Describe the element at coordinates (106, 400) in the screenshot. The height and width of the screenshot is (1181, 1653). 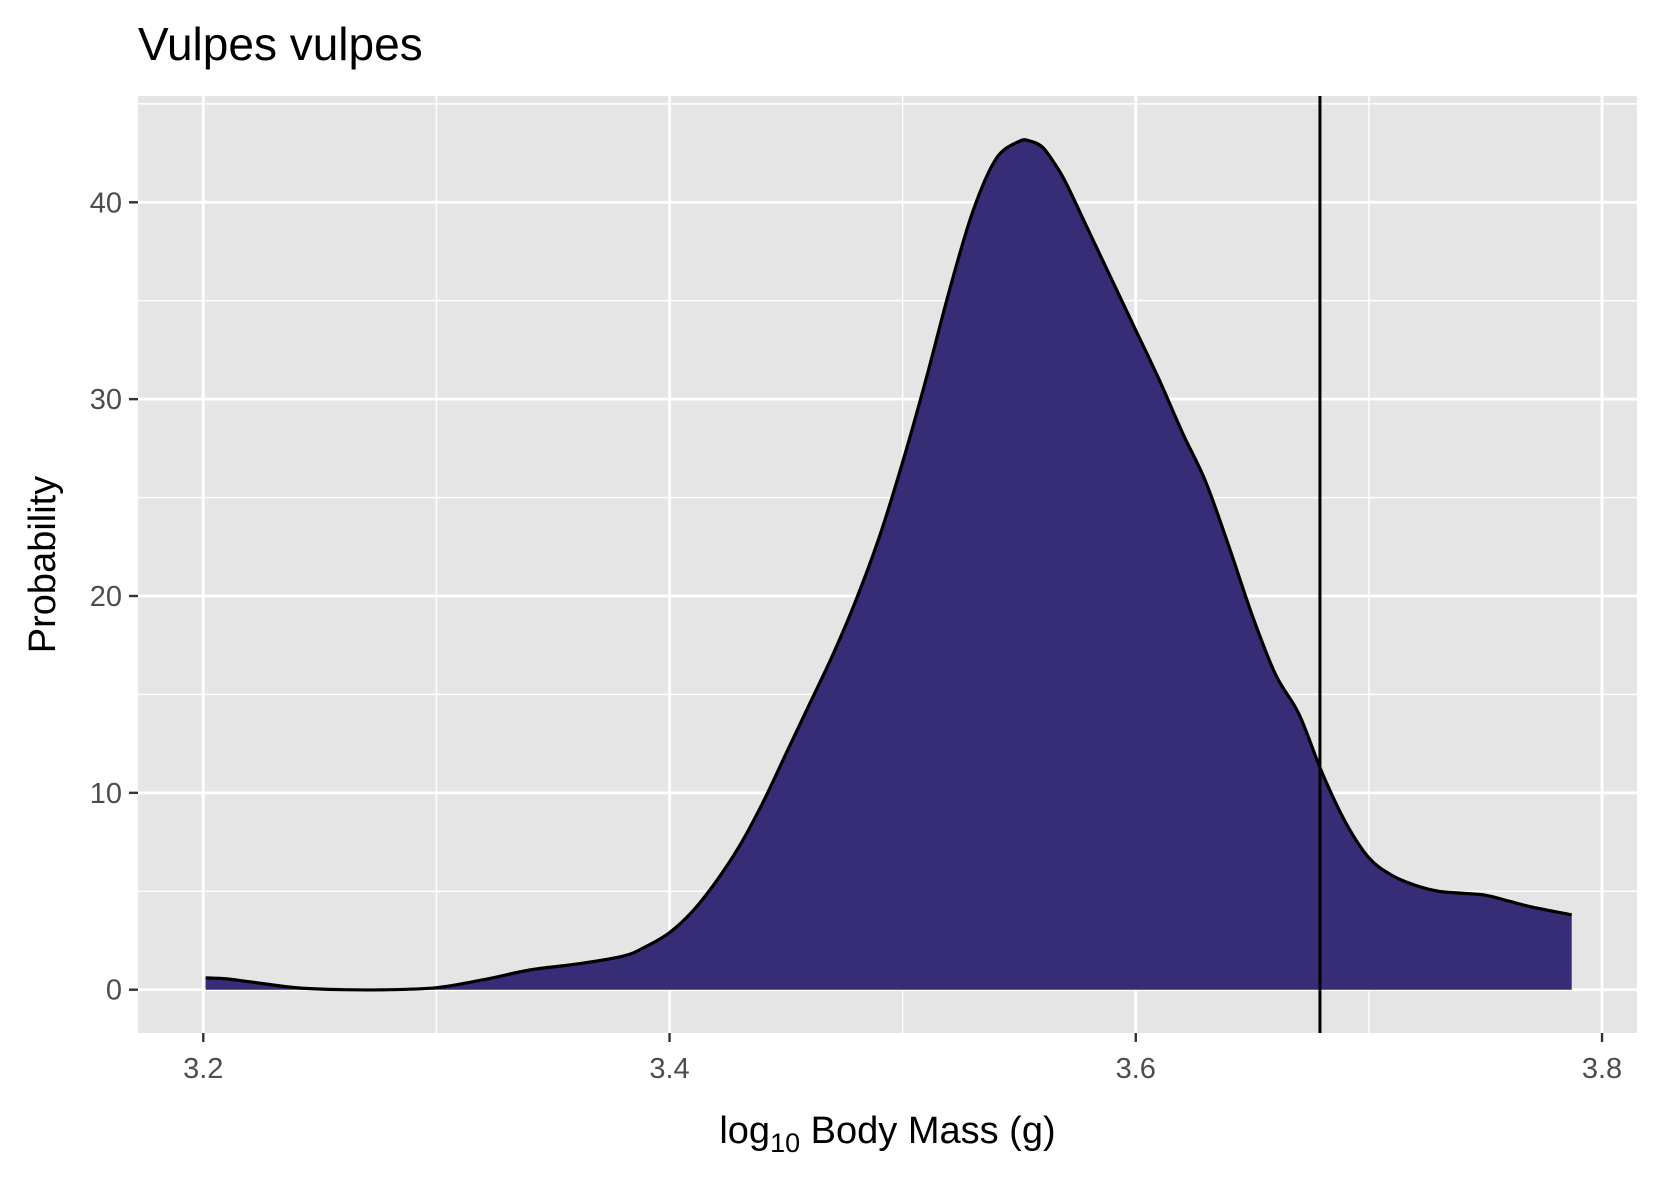
I see `y-tick-label: 30` at that location.